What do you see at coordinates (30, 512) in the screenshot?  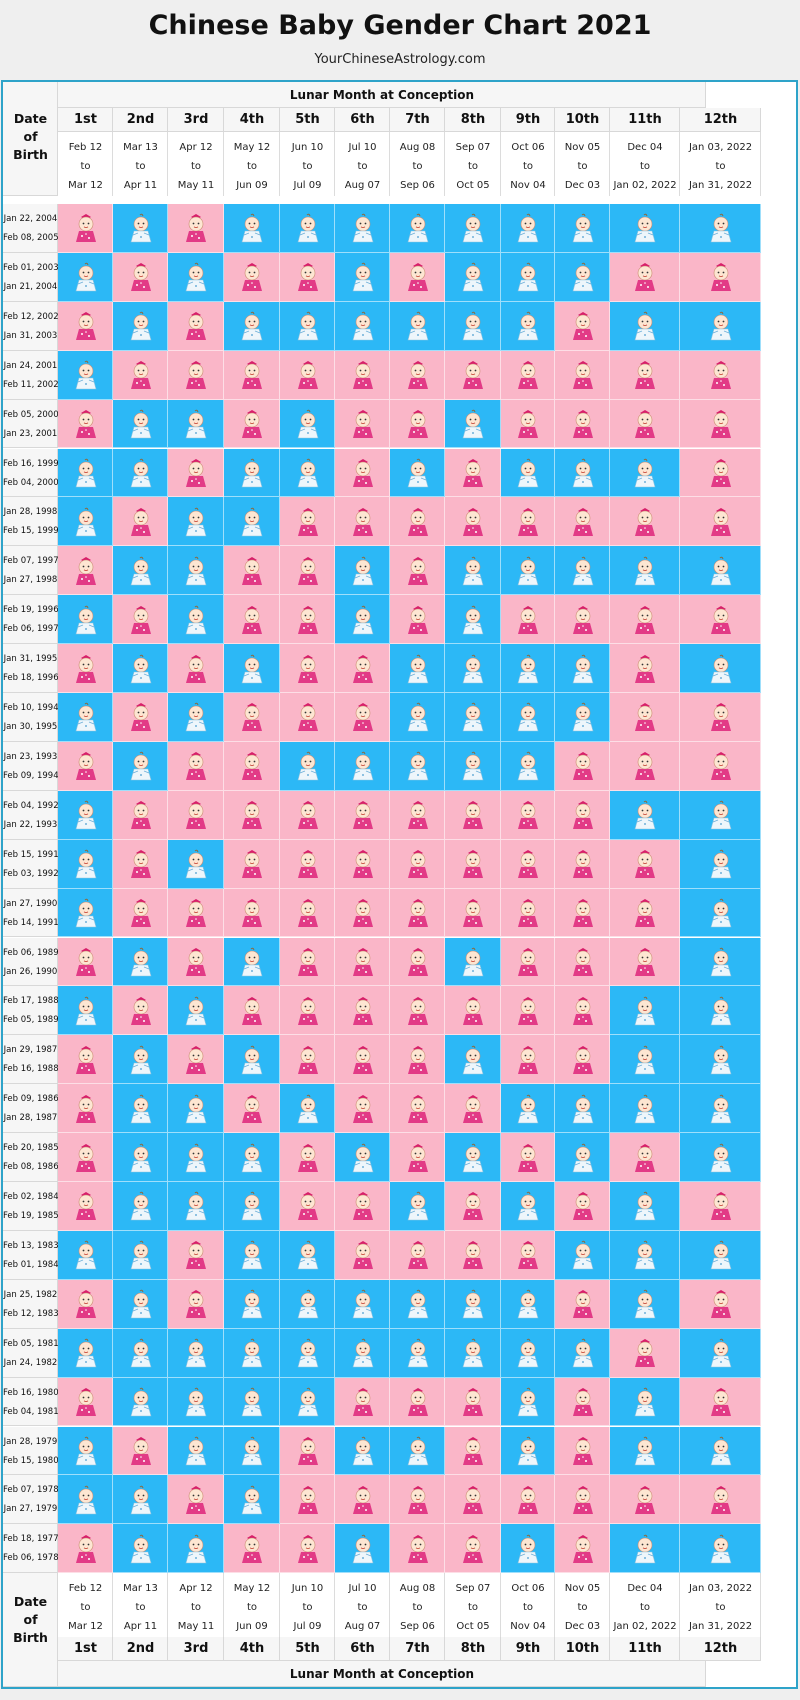 I see `dob-from: Jan 28, 1998` at bounding box center [30, 512].